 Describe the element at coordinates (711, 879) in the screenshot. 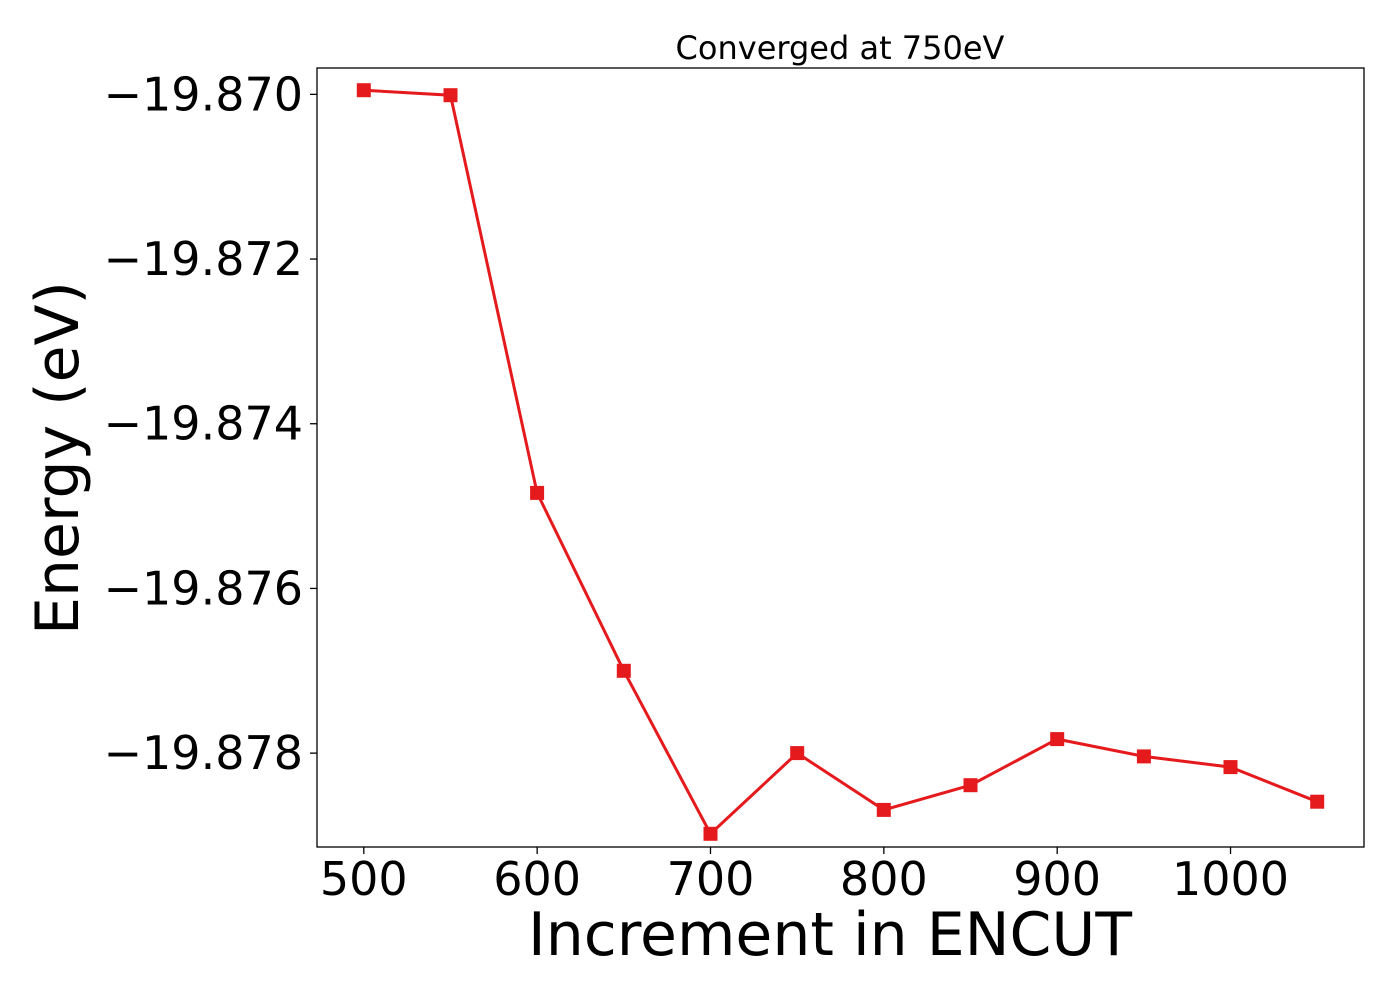

I see `x-tick-label: 700` at that location.